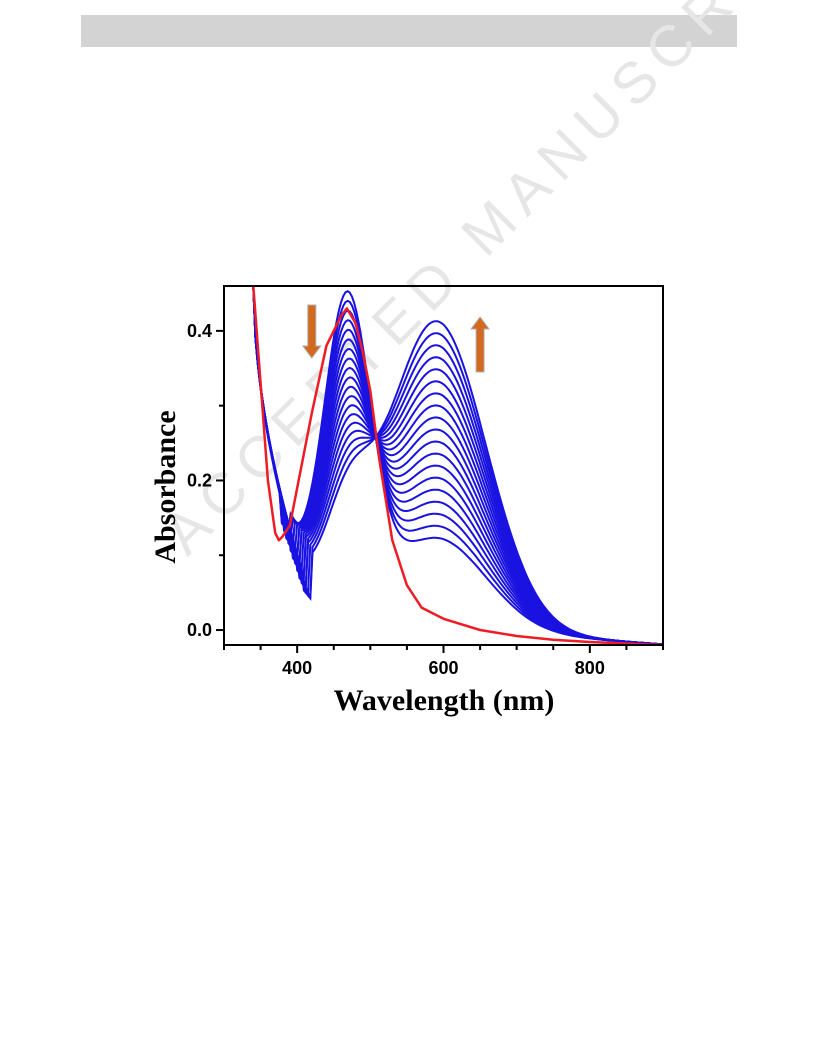  Describe the element at coordinates (165, 486) in the screenshot. I see `y-axis-title: Absorbance` at that location.